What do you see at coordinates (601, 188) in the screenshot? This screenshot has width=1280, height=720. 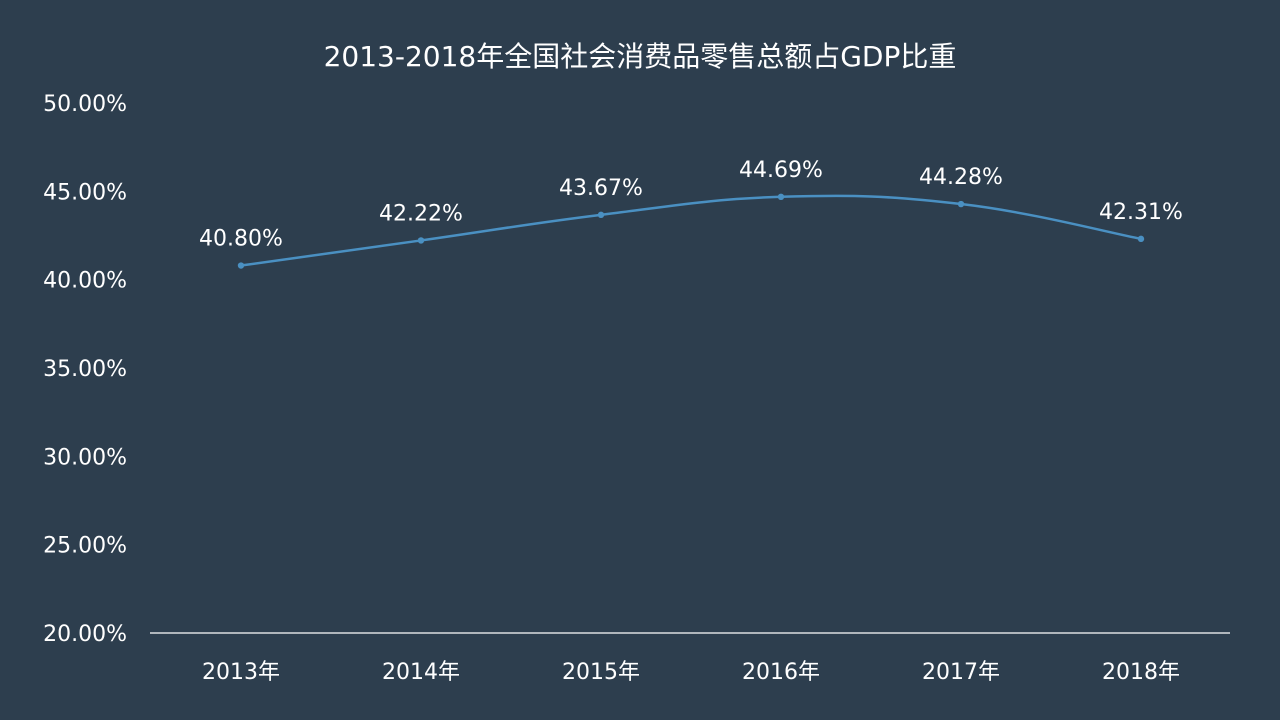 I see `data-label: 43.67%` at bounding box center [601, 188].